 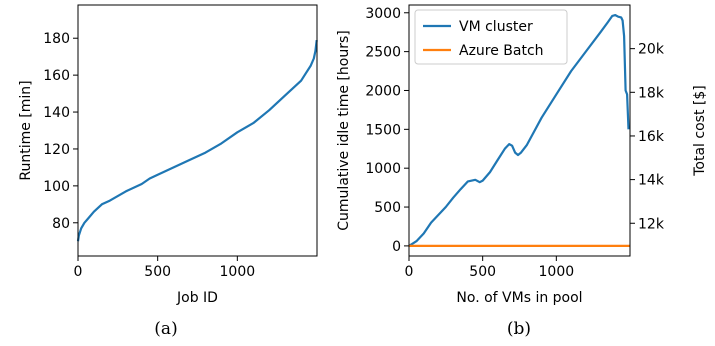 What do you see at coordinates (61, 224) in the screenshot?
I see `y-tick-label: 80` at bounding box center [61, 224].